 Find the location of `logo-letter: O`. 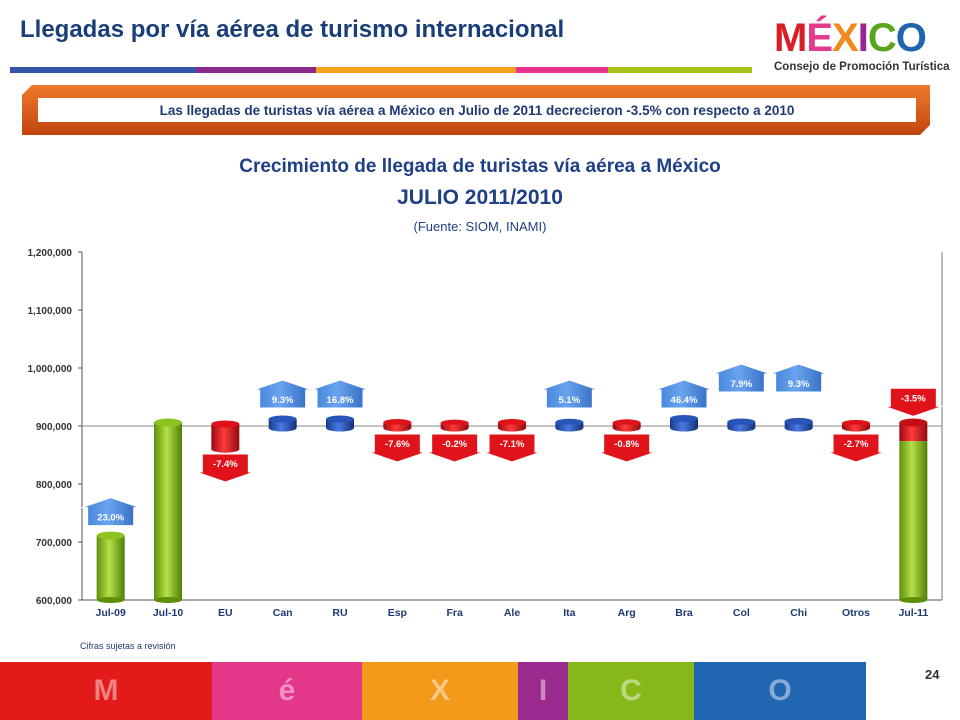

logo-letter: O is located at coordinates (911, 38).